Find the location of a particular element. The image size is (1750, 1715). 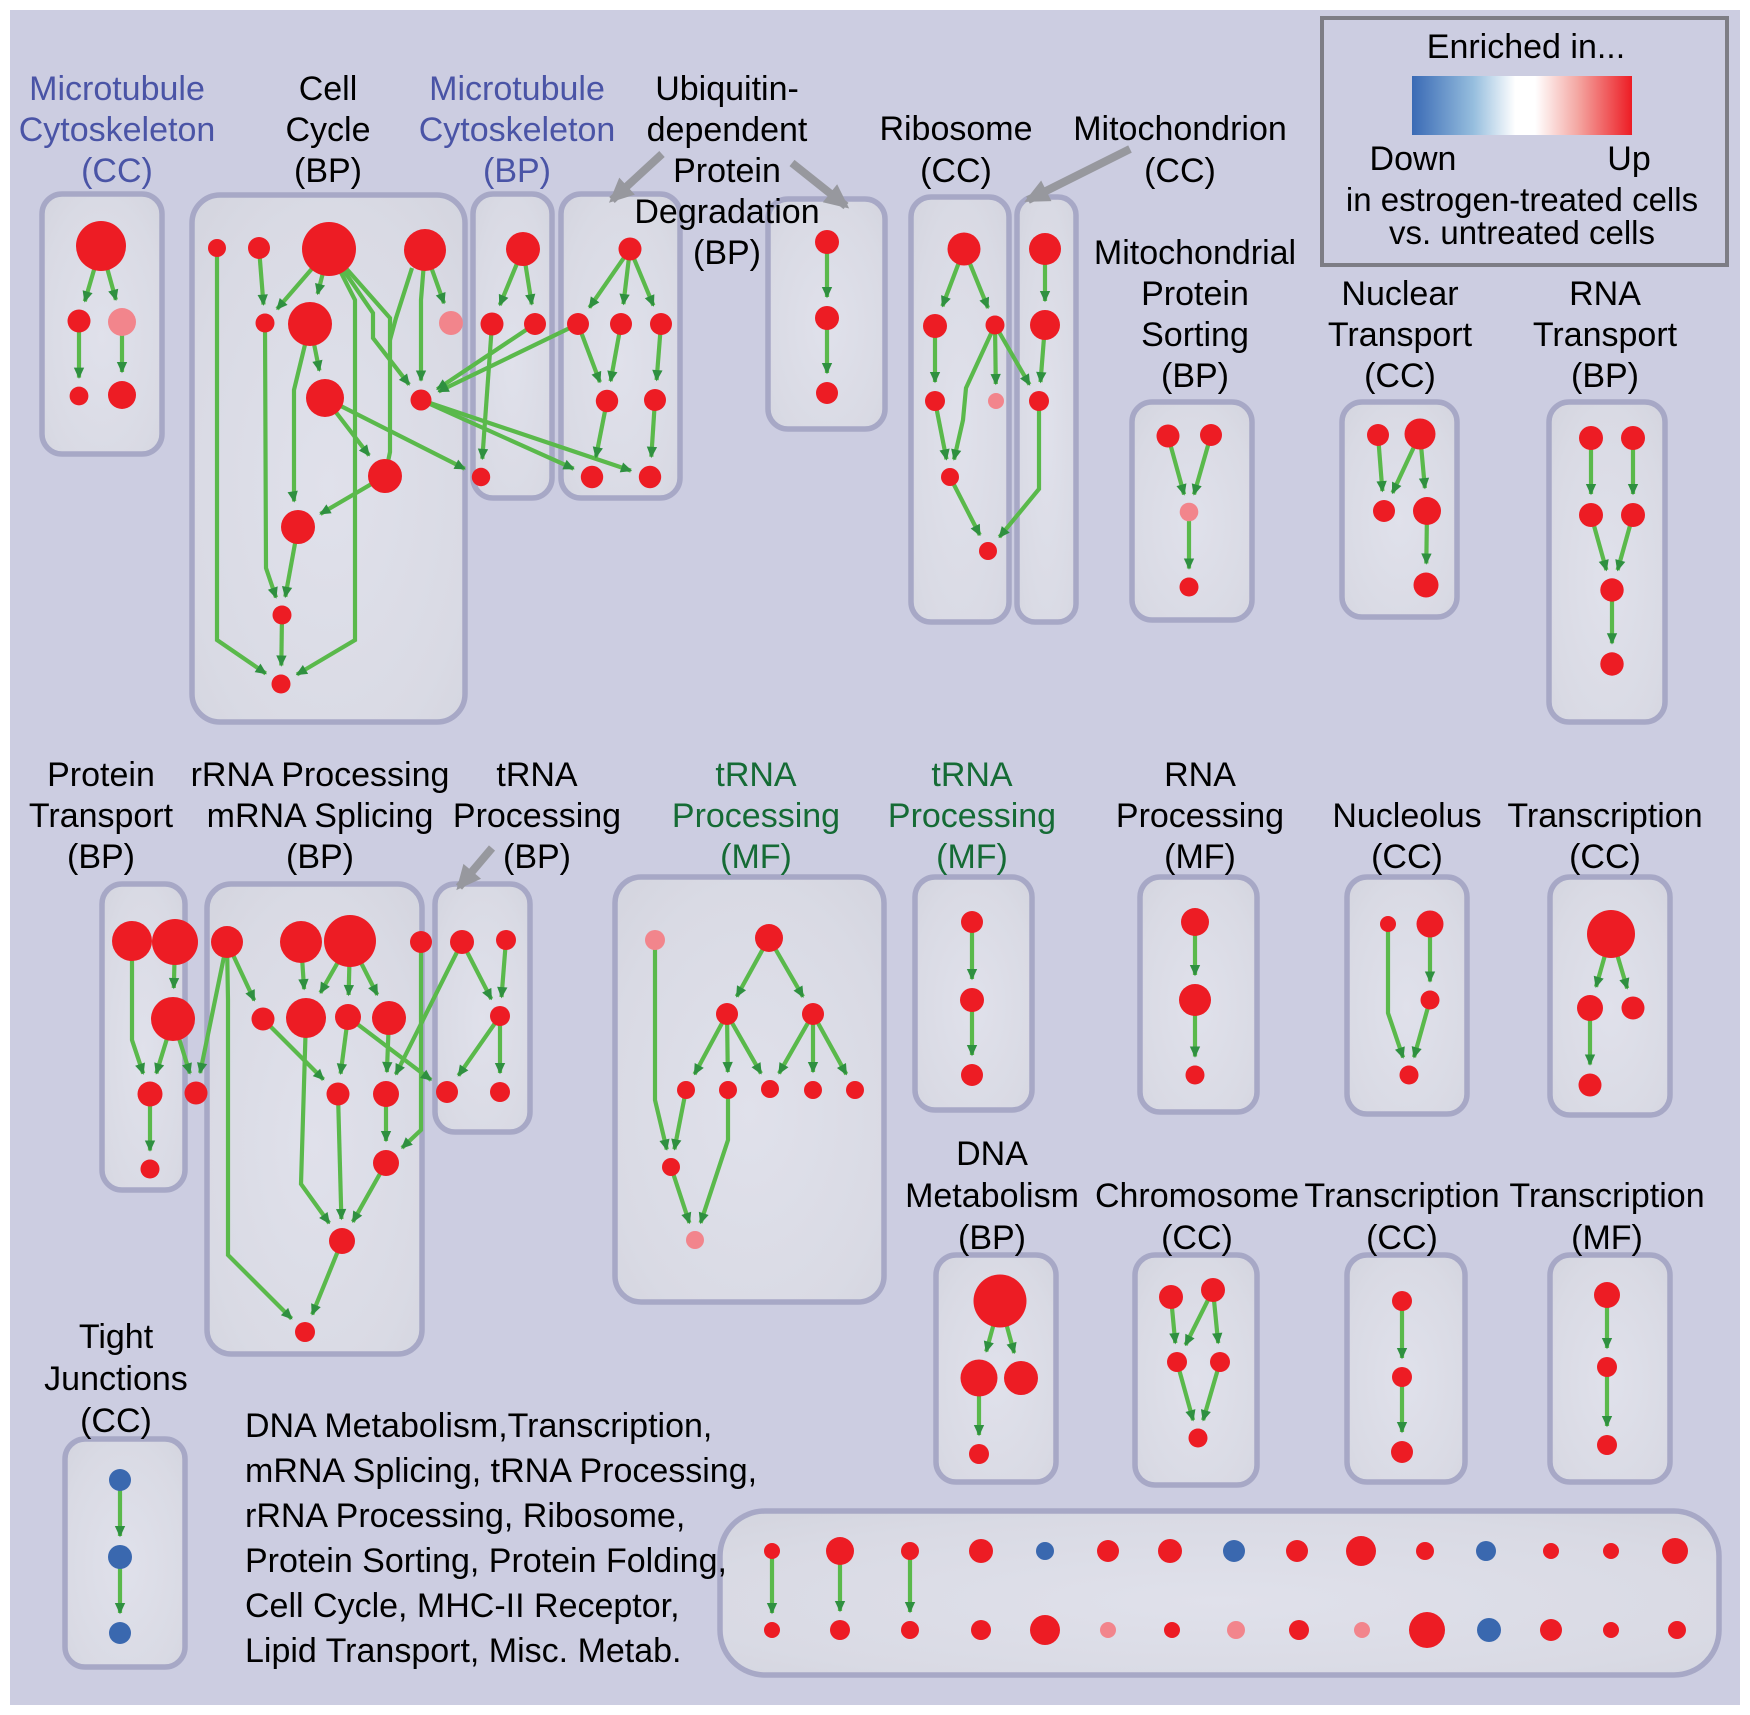

svg-text: Metabolism is located at coordinates (992, 1196).